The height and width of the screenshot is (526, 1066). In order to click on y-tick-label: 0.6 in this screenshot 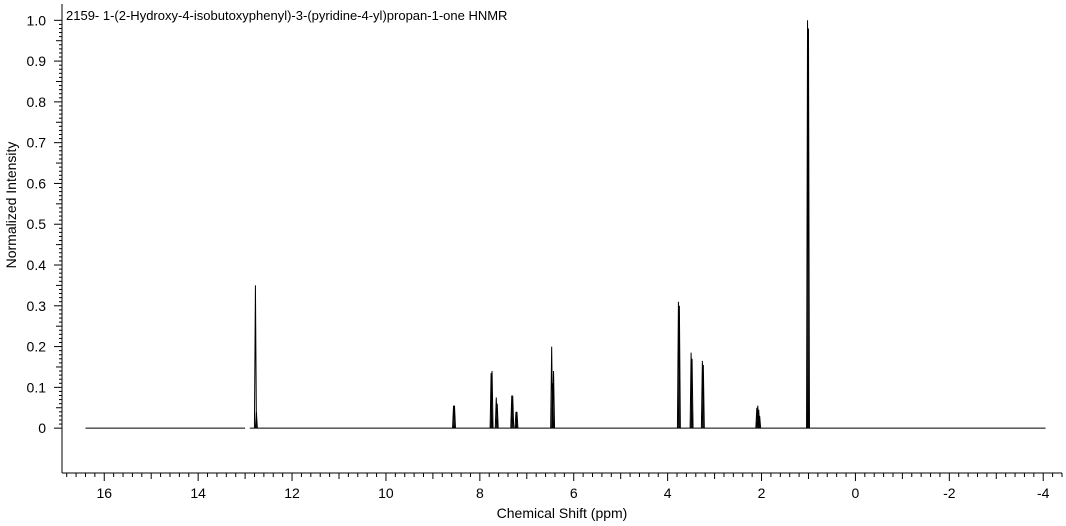, I will do `click(37, 183)`.